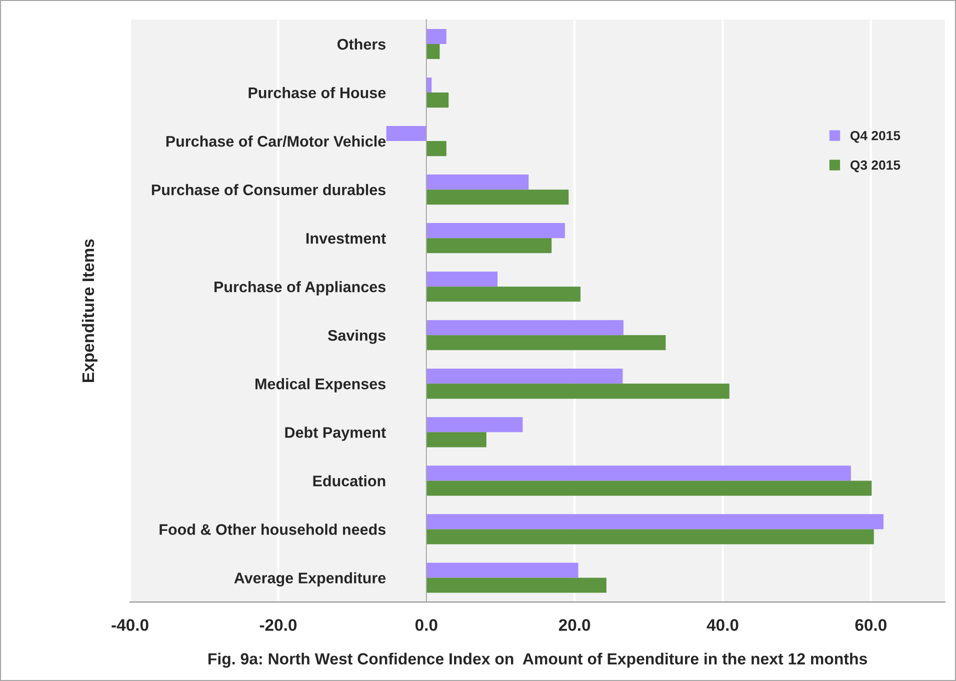  Describe the element at coordinates (875, 166) in the screenshot. I see `legend-label: Q3 2015` at that location.